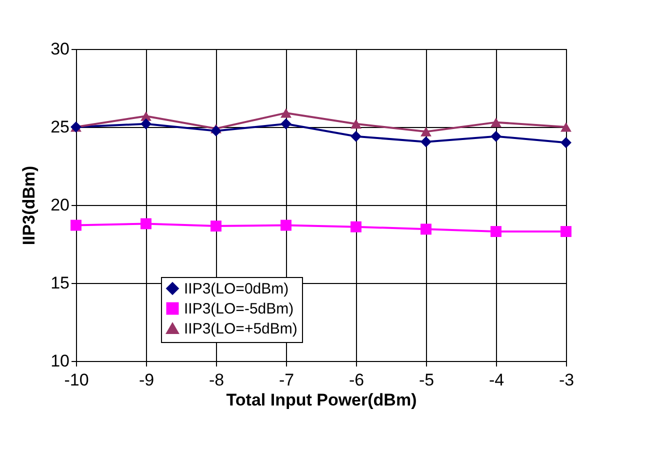 This screenshot has height=458, width=659. I want to click on legend-label: IIP3(LO=+5dBm), so click(241, 329).